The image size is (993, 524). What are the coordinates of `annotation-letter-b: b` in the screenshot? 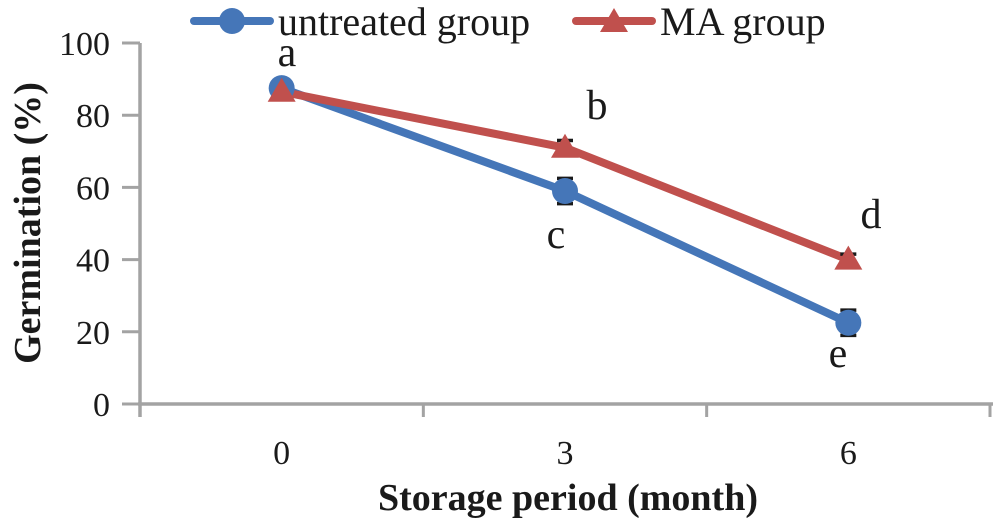 It's located at (597, 106).